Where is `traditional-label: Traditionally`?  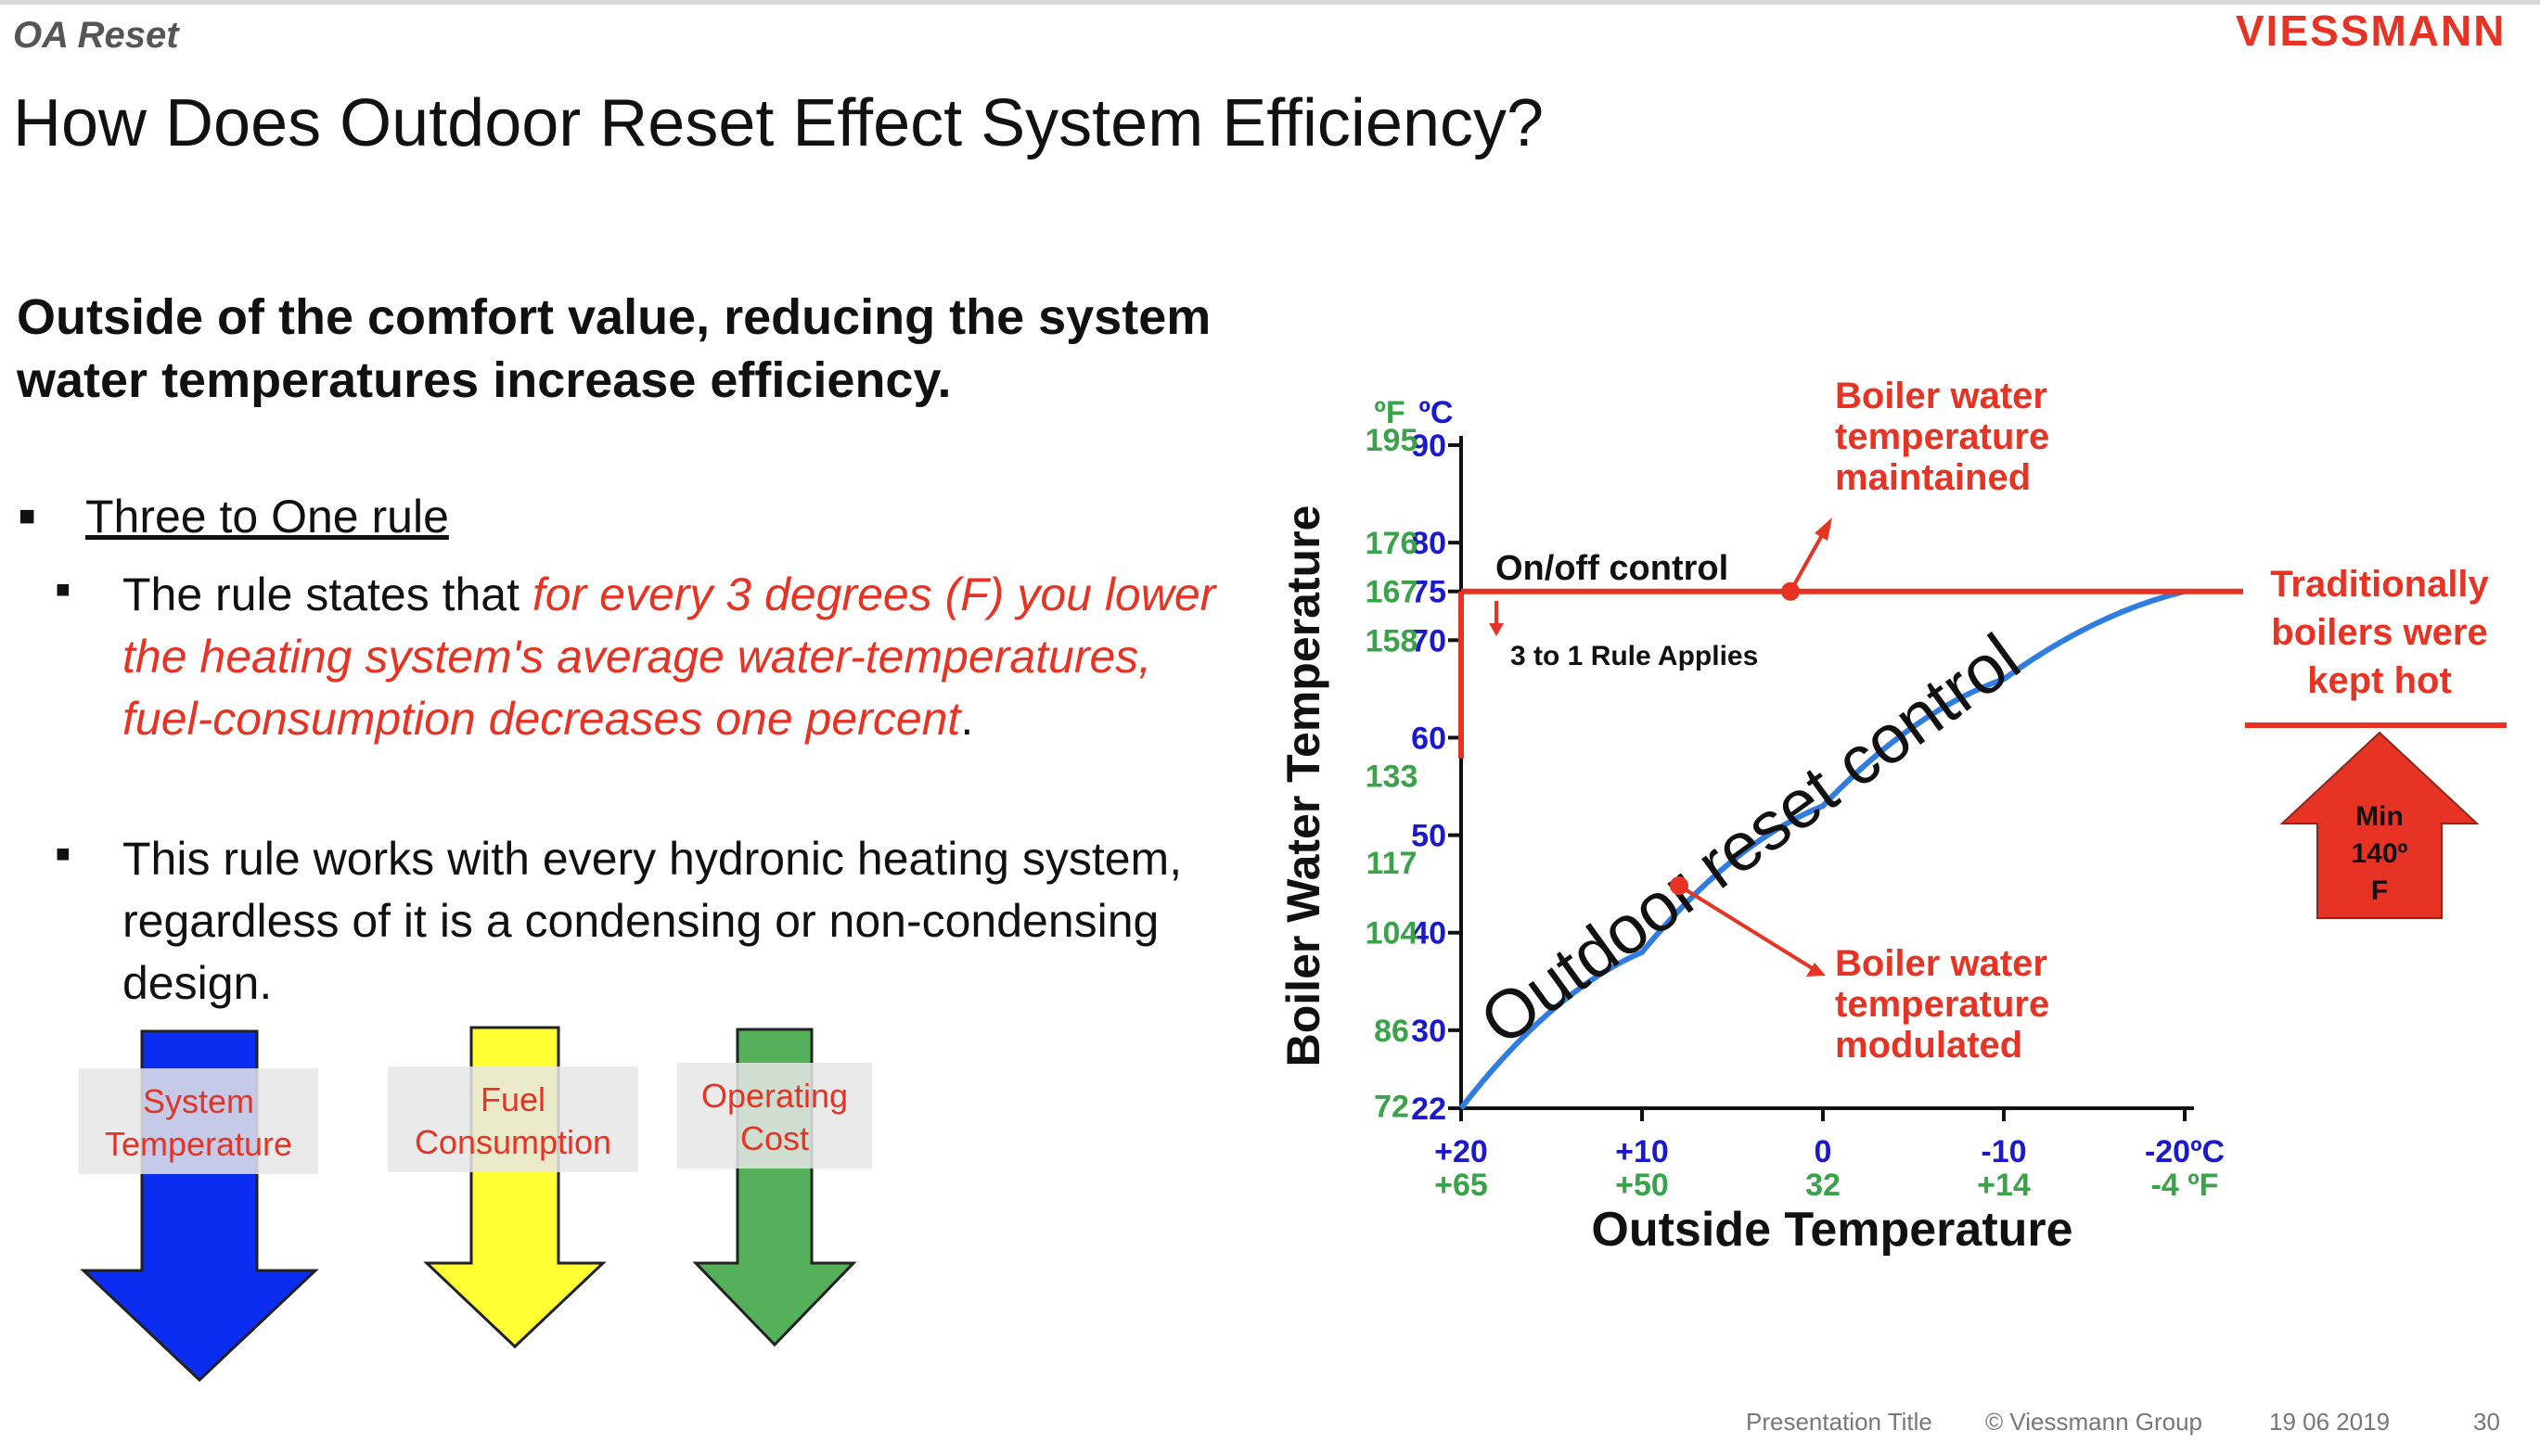 traditional-label: Traditionally is located at coordinates (2379, 584).